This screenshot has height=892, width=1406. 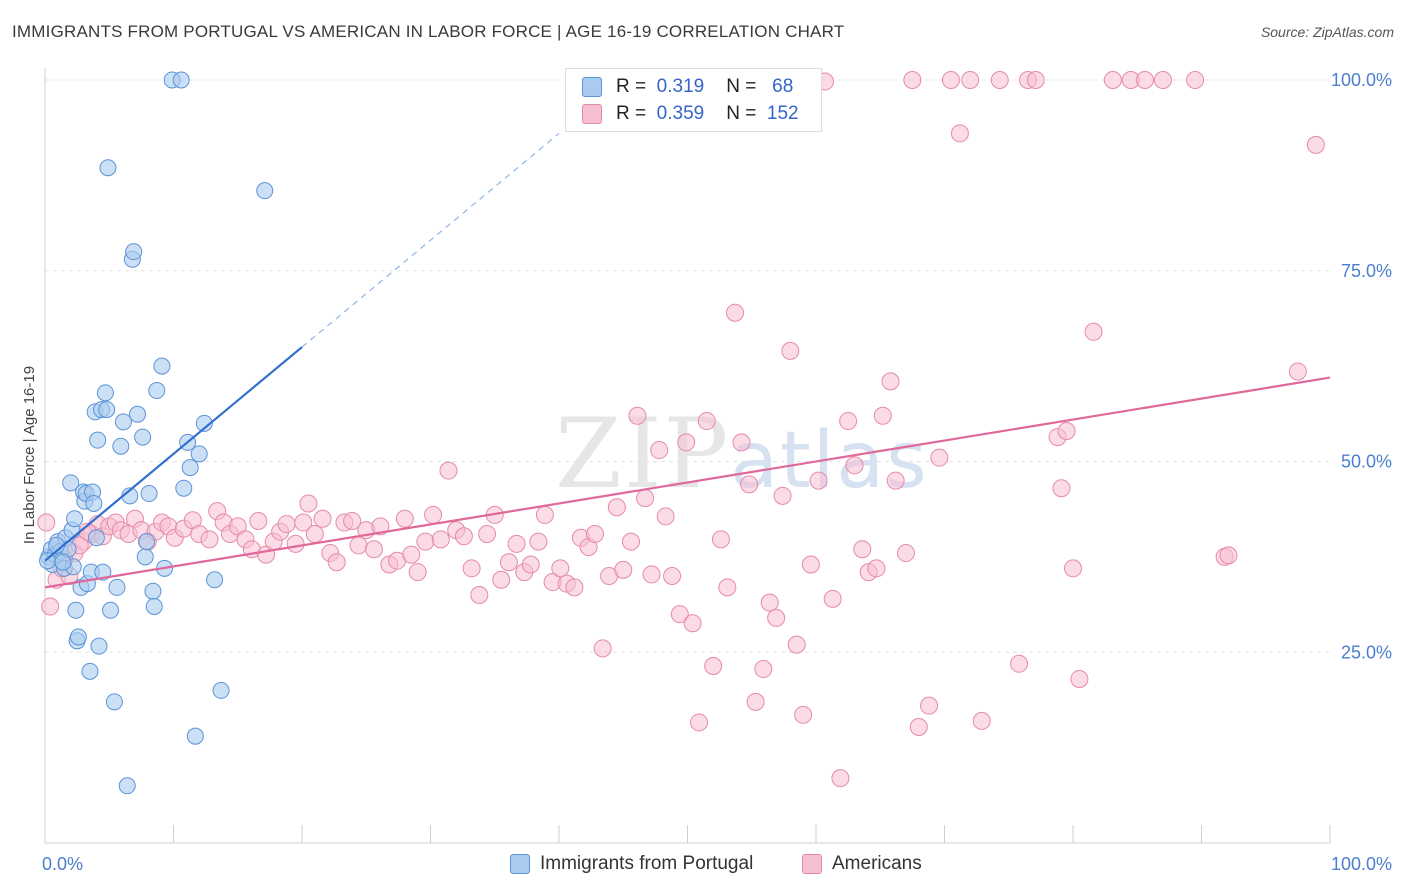 What do you see at coordinates (782, 113) in the screenshot?
I see `legend-americans-n-value: 152` at bounding box center [782, 113].